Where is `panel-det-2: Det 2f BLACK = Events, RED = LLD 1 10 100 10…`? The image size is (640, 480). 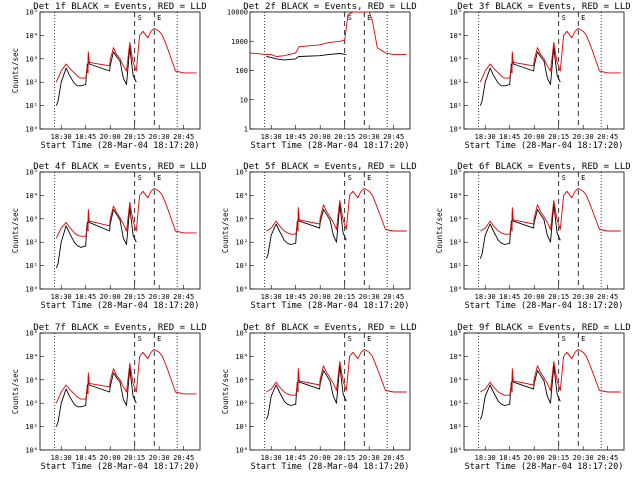
panel-det-2: Det 2f BLACK = Events, RED = LLD 1 10 100 10… is located at coordinates (322, 76).